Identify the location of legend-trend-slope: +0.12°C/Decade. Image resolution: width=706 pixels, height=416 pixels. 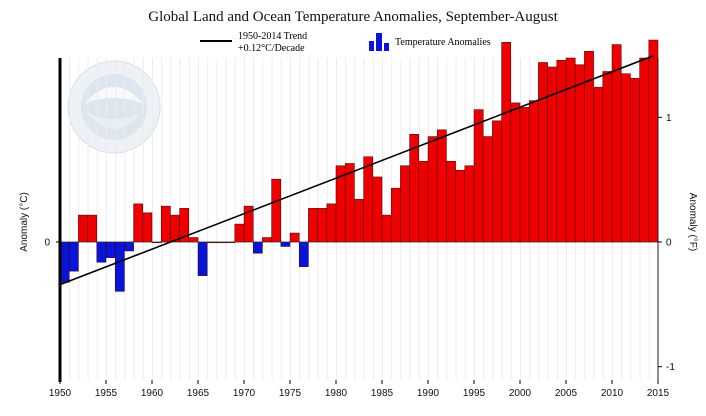
(271, 48).